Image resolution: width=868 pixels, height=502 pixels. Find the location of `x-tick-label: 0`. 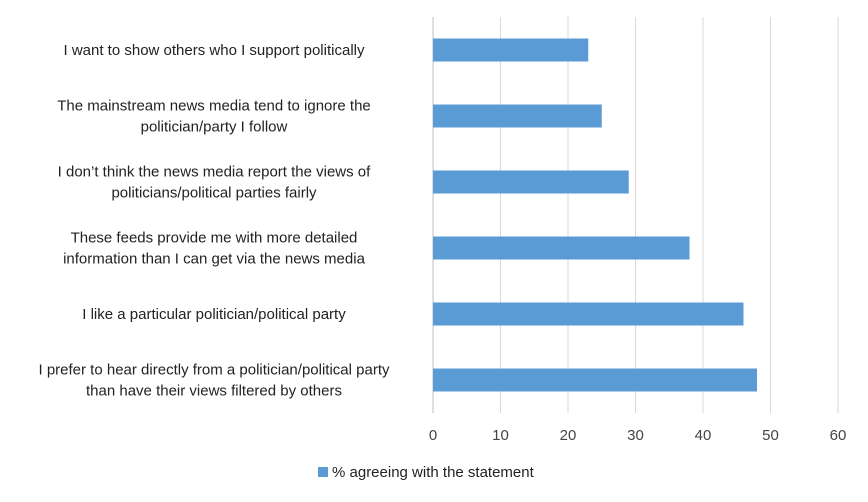

x-tick-label: 0 is located at coordinates (433, 435).